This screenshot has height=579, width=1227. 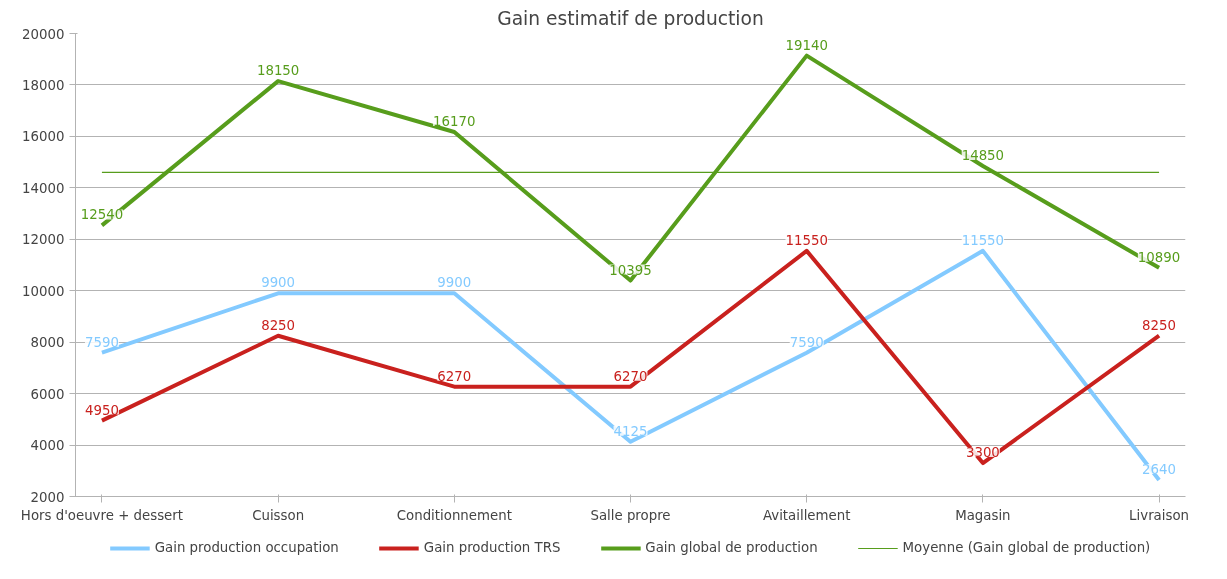 I want to click on x-tick-label: Livraison, so click(x=1159, y=515).